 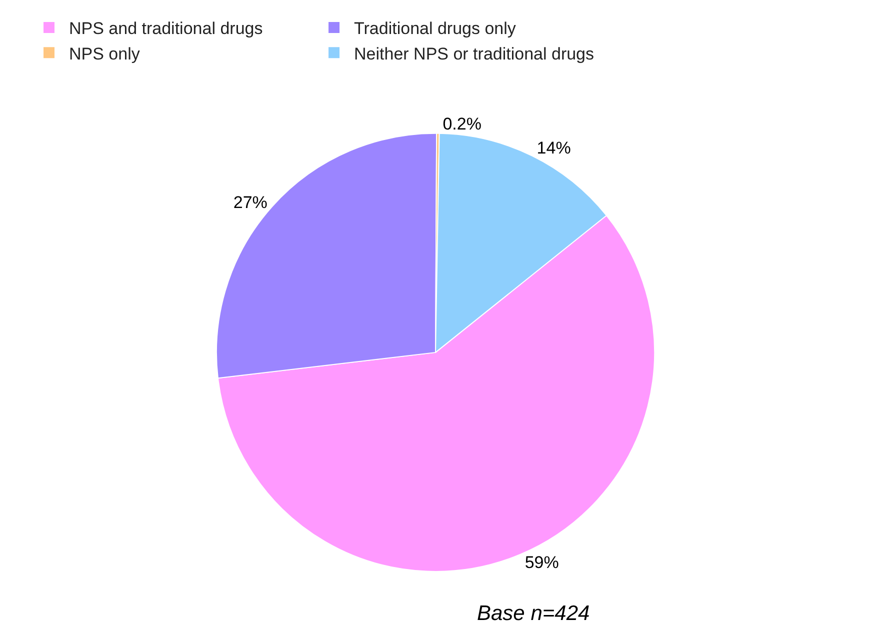 I want to click on legend-label: NPS and traditional drugs, so click(x=166, y=28).